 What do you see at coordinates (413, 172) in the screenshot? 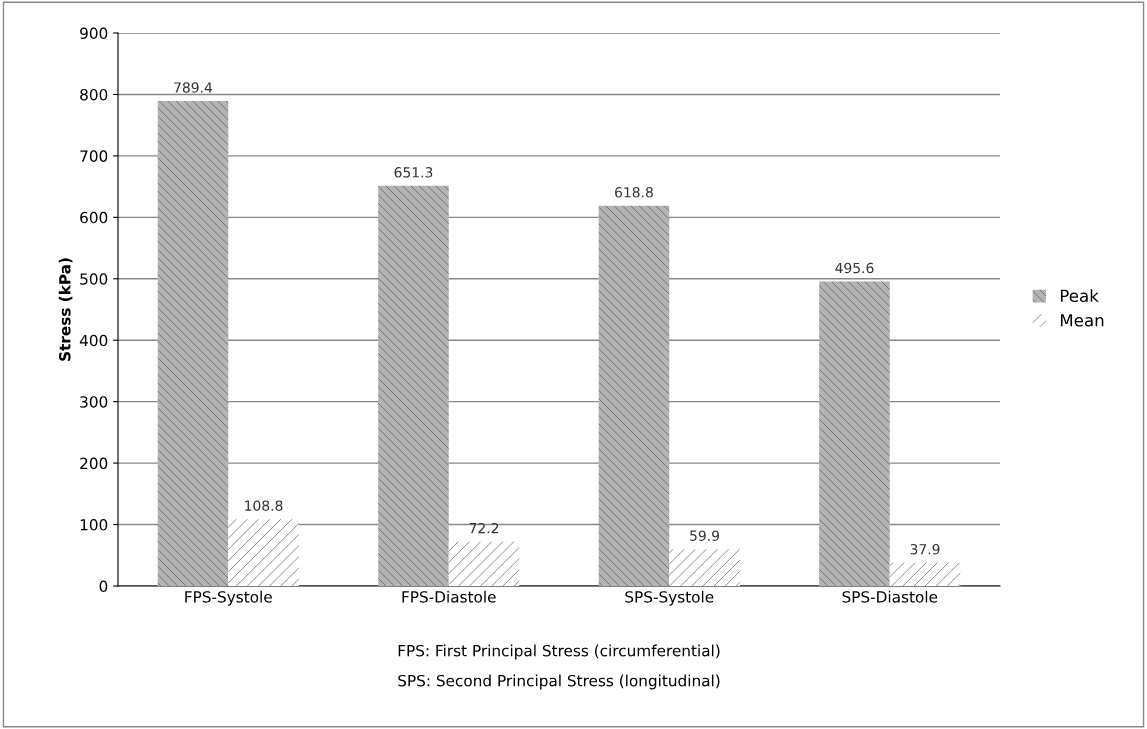
I see `data-label: 651.3` at bounding box center [413, 172].